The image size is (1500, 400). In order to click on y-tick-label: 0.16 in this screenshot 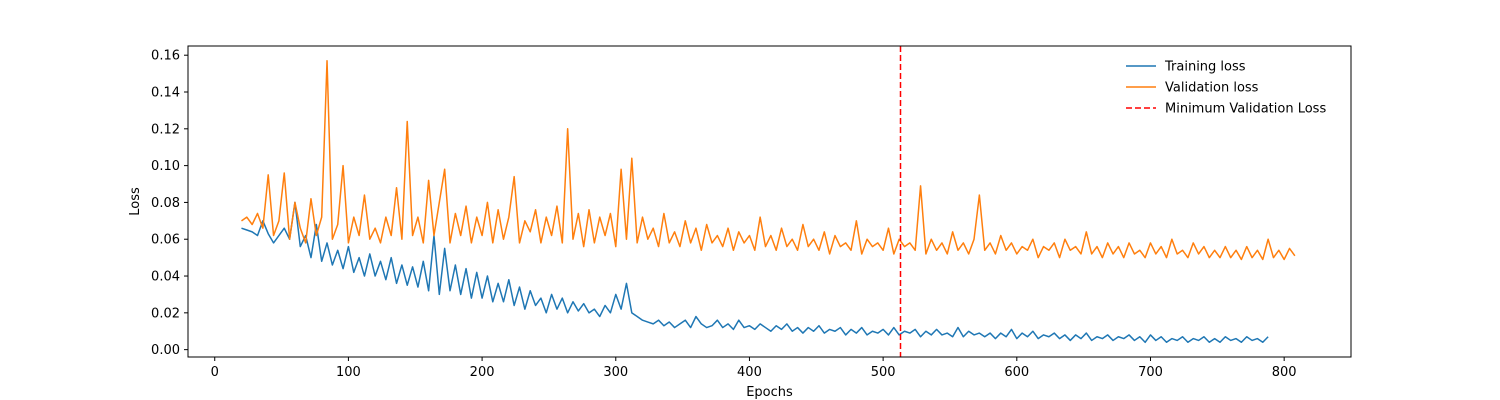, I will do `click(165, 56)`.